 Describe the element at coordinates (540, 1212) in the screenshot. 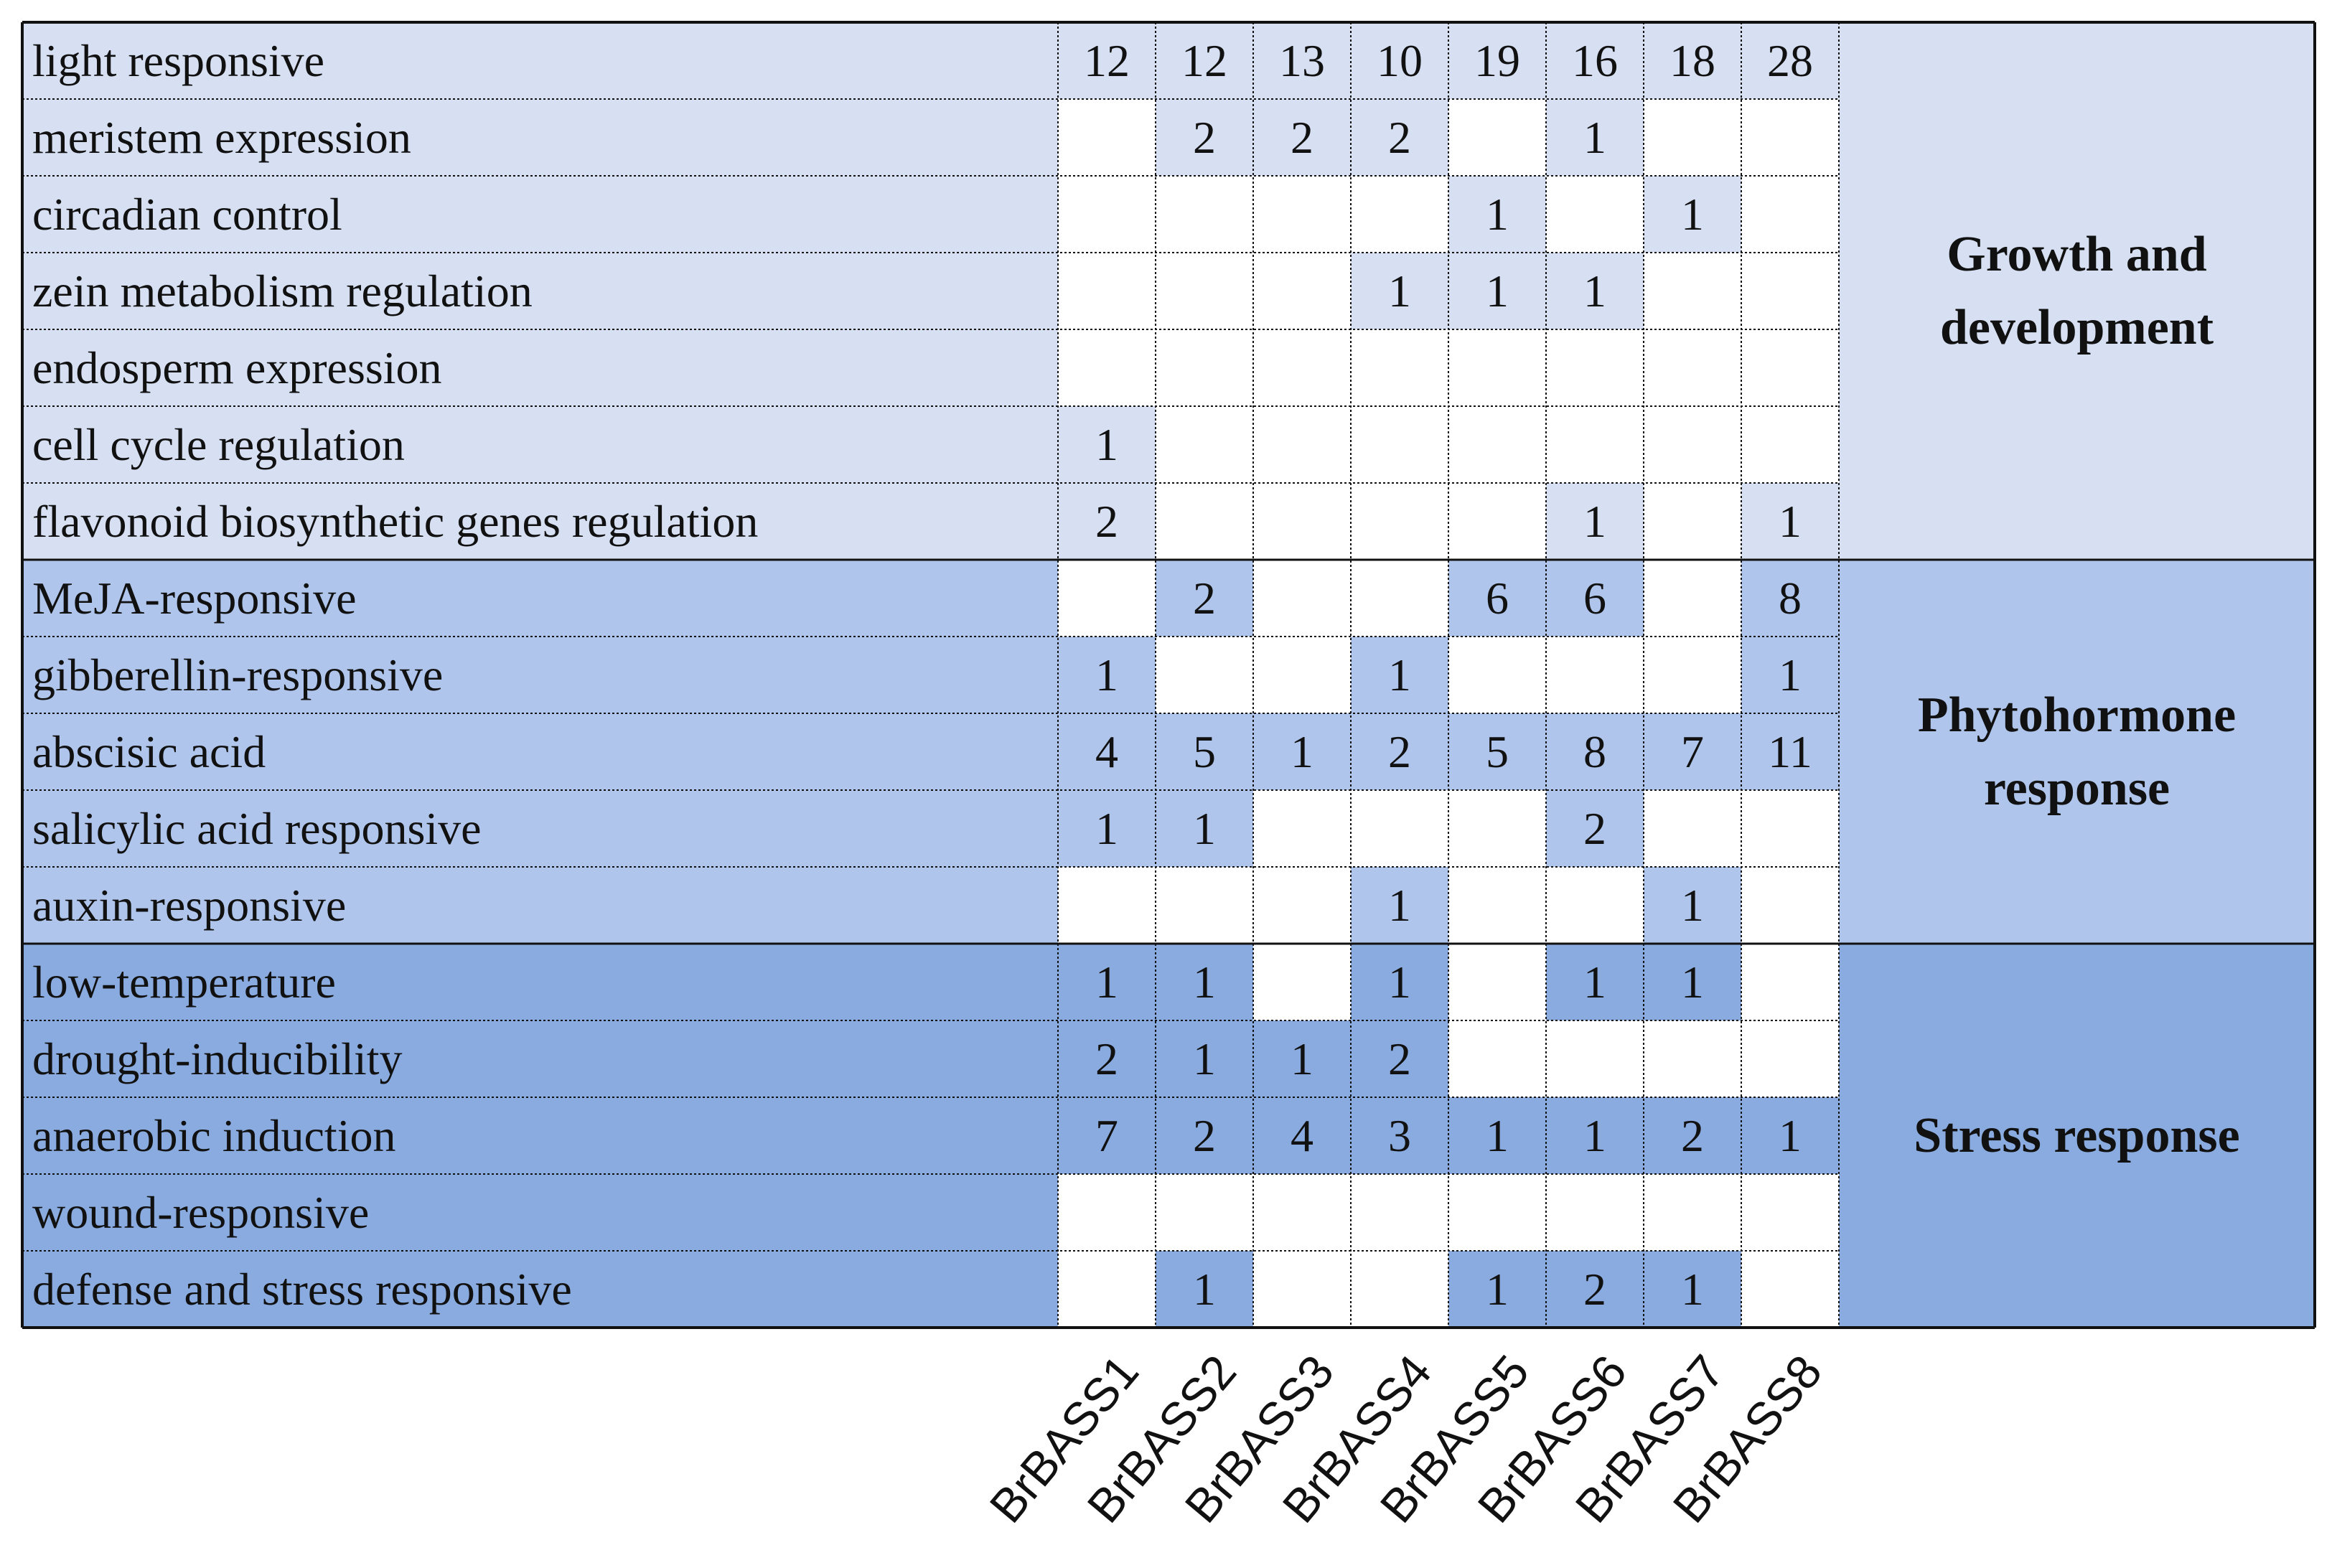

I see `row-label: wound-responsive` at that location.